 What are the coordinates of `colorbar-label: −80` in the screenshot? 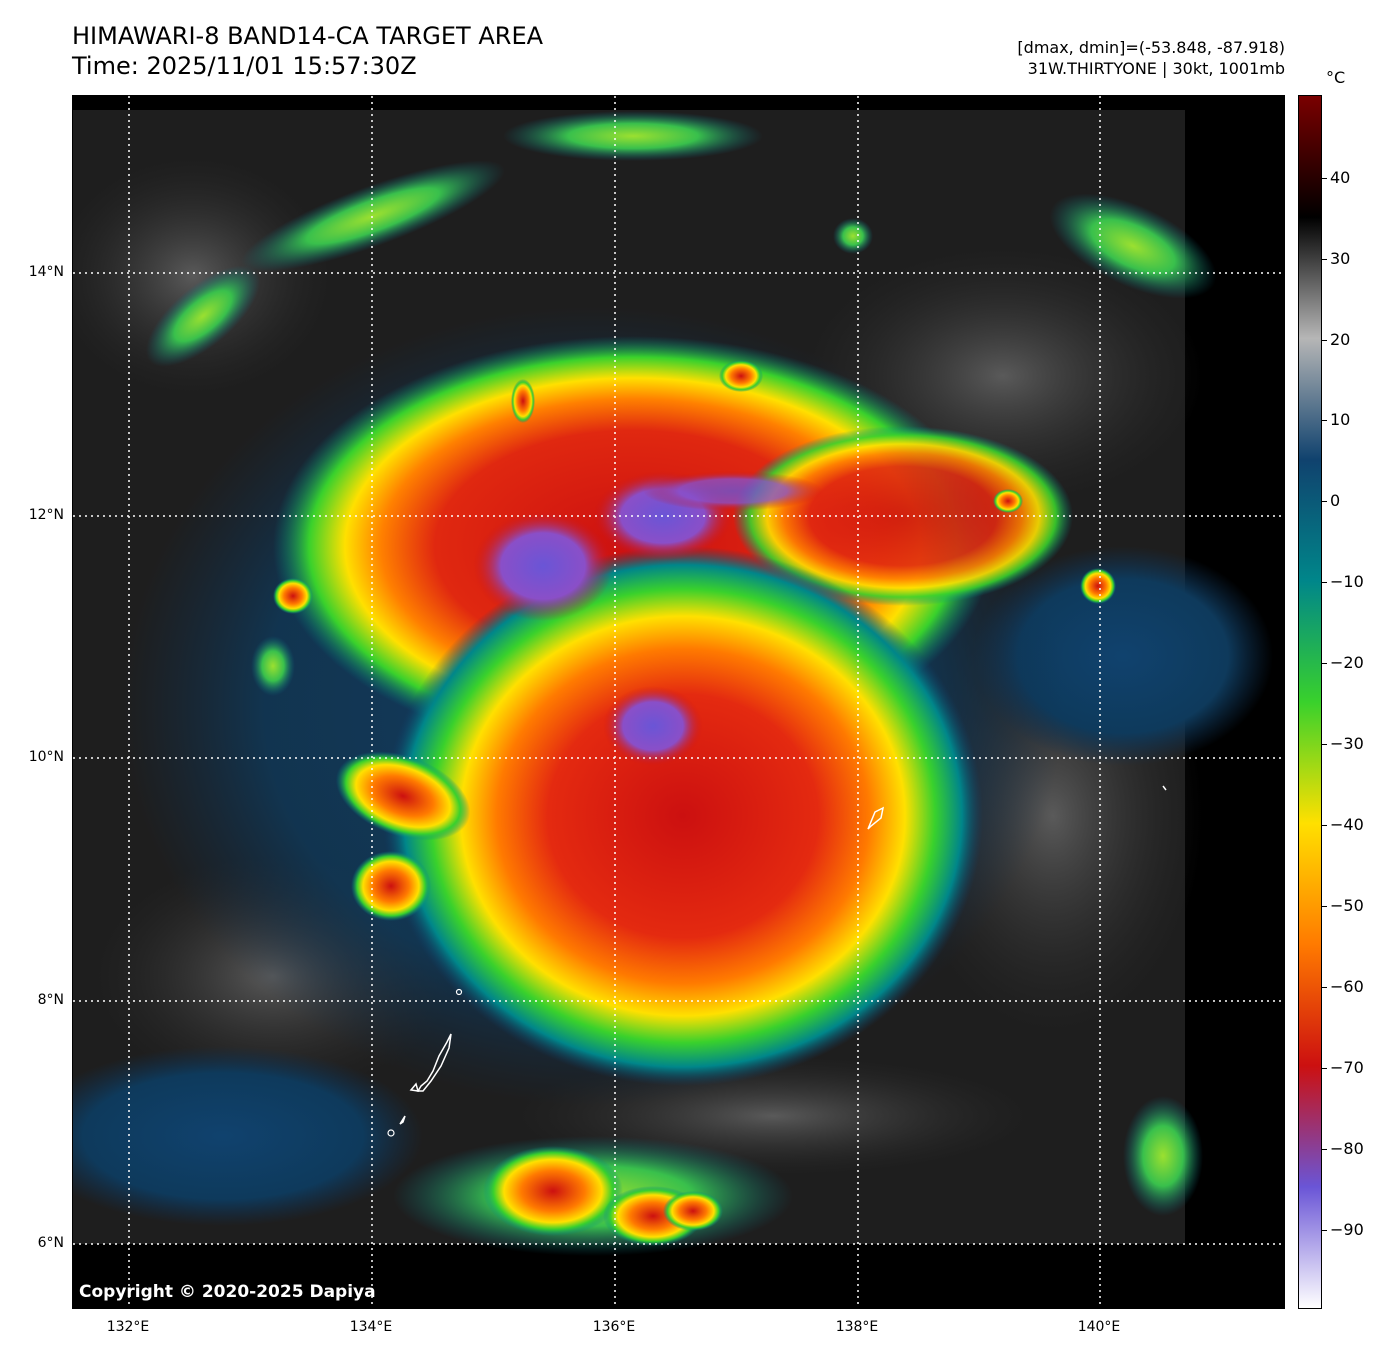 It's located at (1347, 1148).